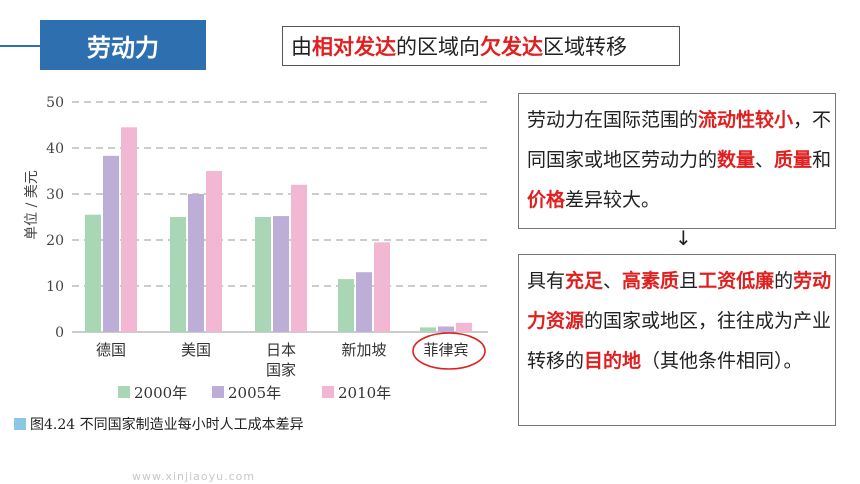 This screenshot has height=484, width=860. Describe the element at coordinates (196, 263) in the screenshot. I see `bar-2005年-1` at that location.